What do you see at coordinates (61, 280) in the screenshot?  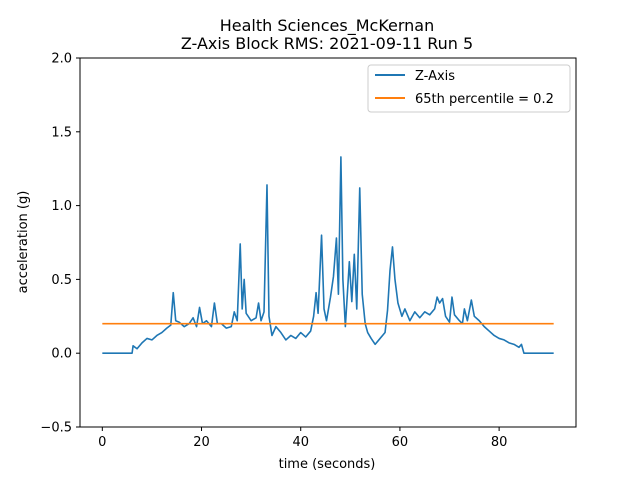 I see `y-tick-label: 0.5` at bounding box center [61, 280].